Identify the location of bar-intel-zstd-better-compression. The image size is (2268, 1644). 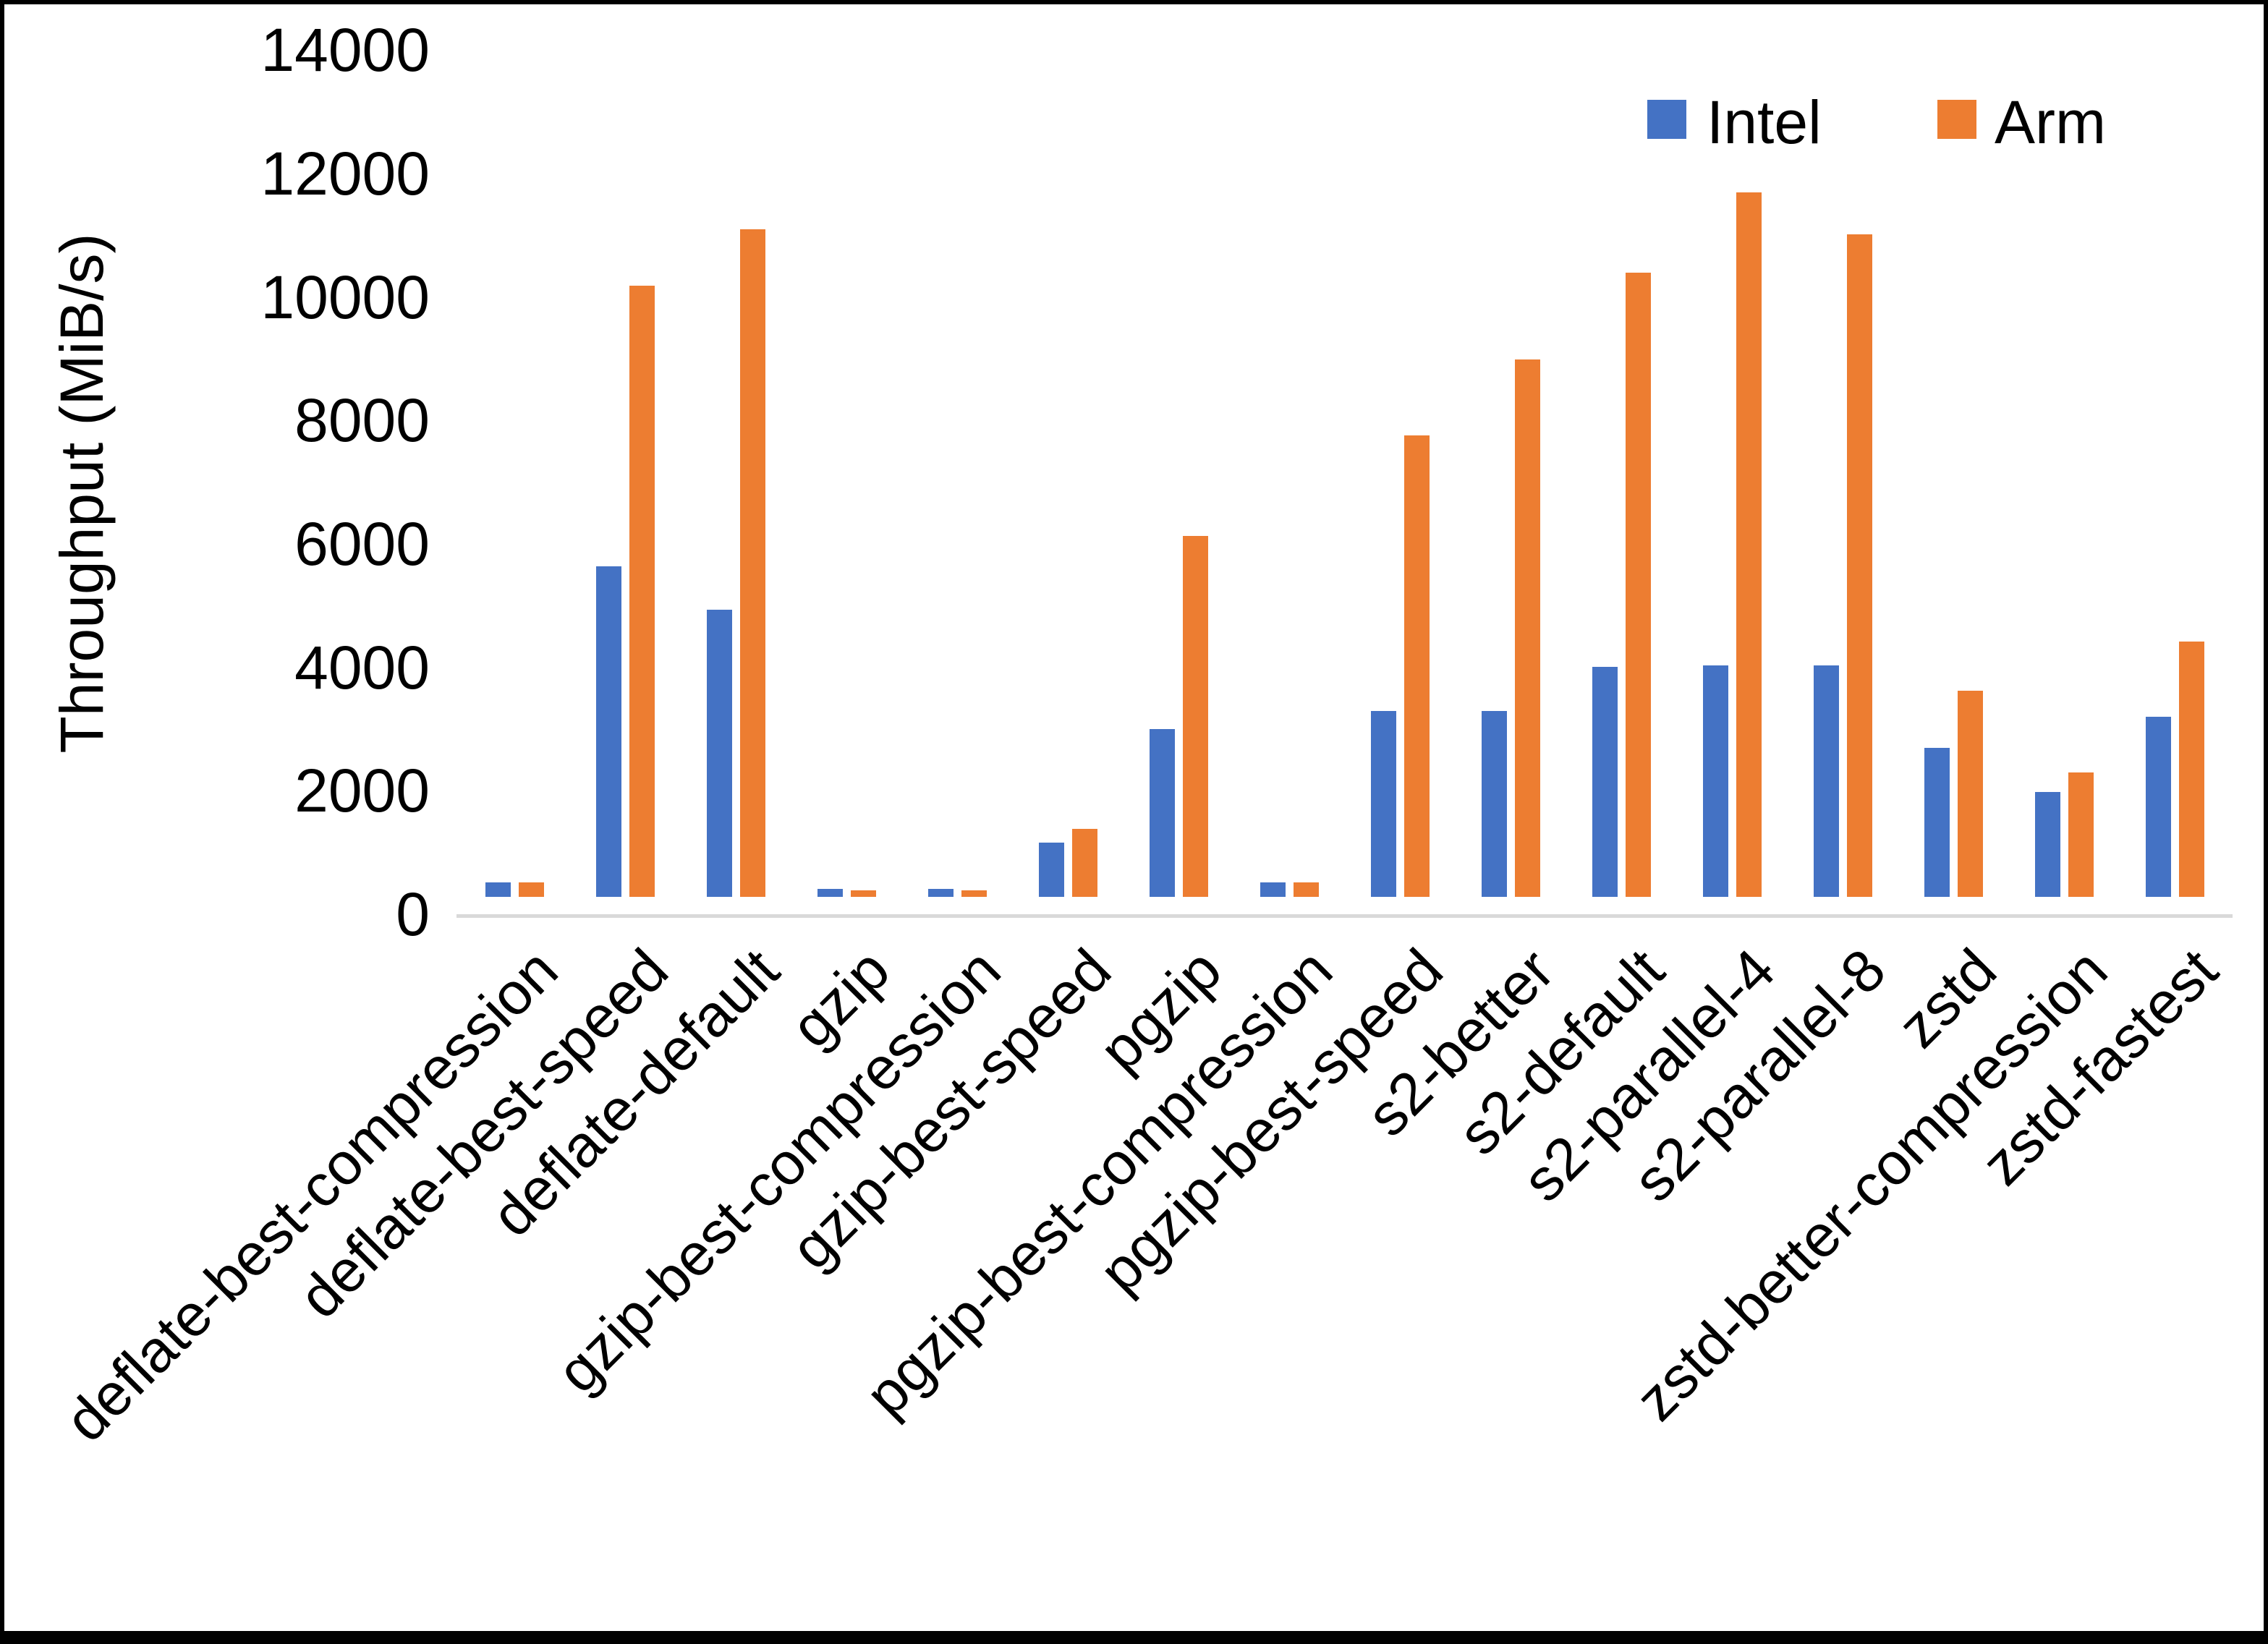
(2047, 844).